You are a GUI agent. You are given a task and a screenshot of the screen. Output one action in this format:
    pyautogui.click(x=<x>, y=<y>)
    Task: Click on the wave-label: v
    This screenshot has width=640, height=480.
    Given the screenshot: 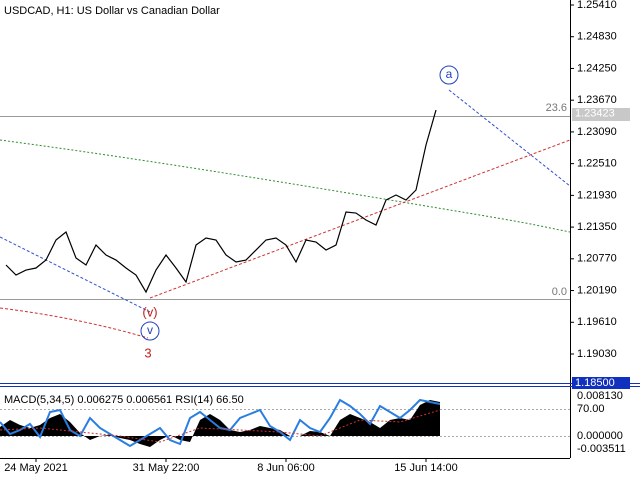 What is the action you would take?
    pyautogui.click(x=150, y=330)
    